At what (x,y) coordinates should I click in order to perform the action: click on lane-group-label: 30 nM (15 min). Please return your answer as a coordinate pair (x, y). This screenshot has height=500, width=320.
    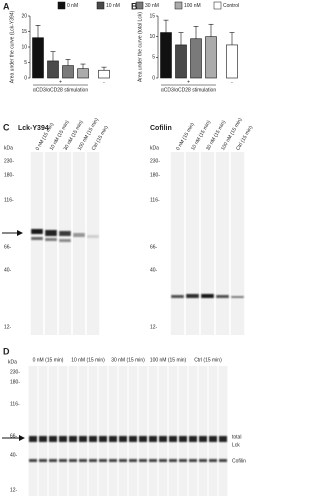
    Looking at the image, I should click on (128, 360).